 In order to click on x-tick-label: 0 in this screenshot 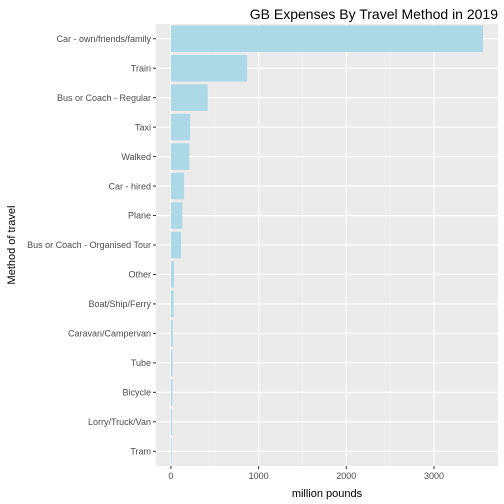, I will do `click(170, 476)`.